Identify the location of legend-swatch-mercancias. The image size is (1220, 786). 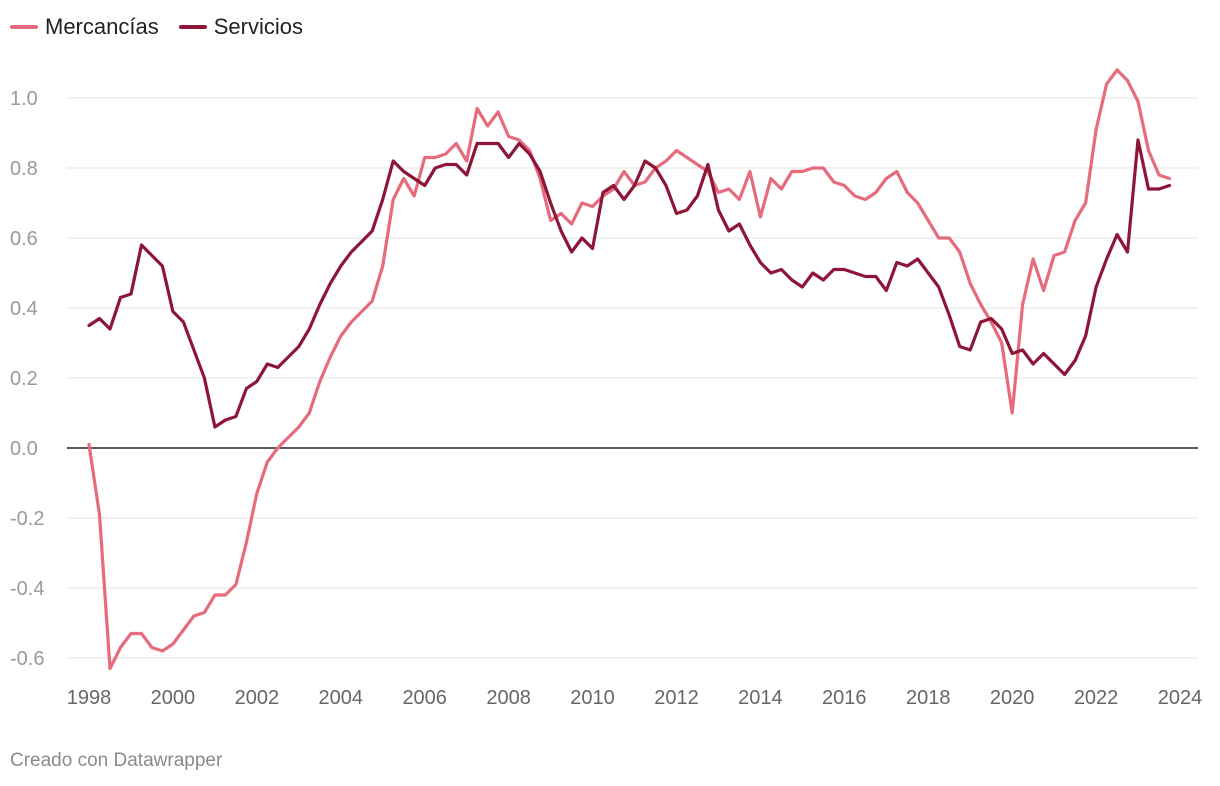
(24, 27).